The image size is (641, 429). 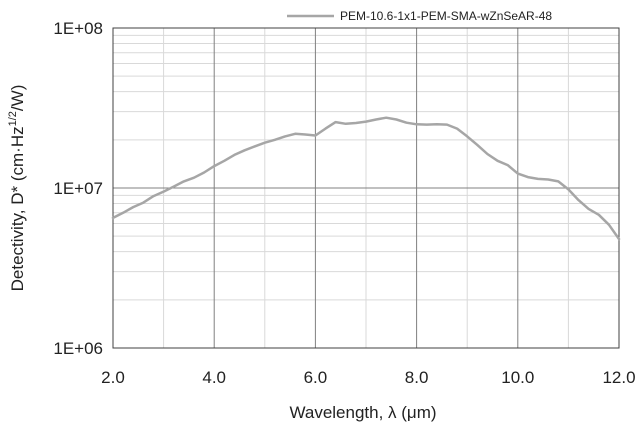 I want to click on y-axis-tick-labels: 1E+06 1E+07 1E+08, so click(x=78, y=188).